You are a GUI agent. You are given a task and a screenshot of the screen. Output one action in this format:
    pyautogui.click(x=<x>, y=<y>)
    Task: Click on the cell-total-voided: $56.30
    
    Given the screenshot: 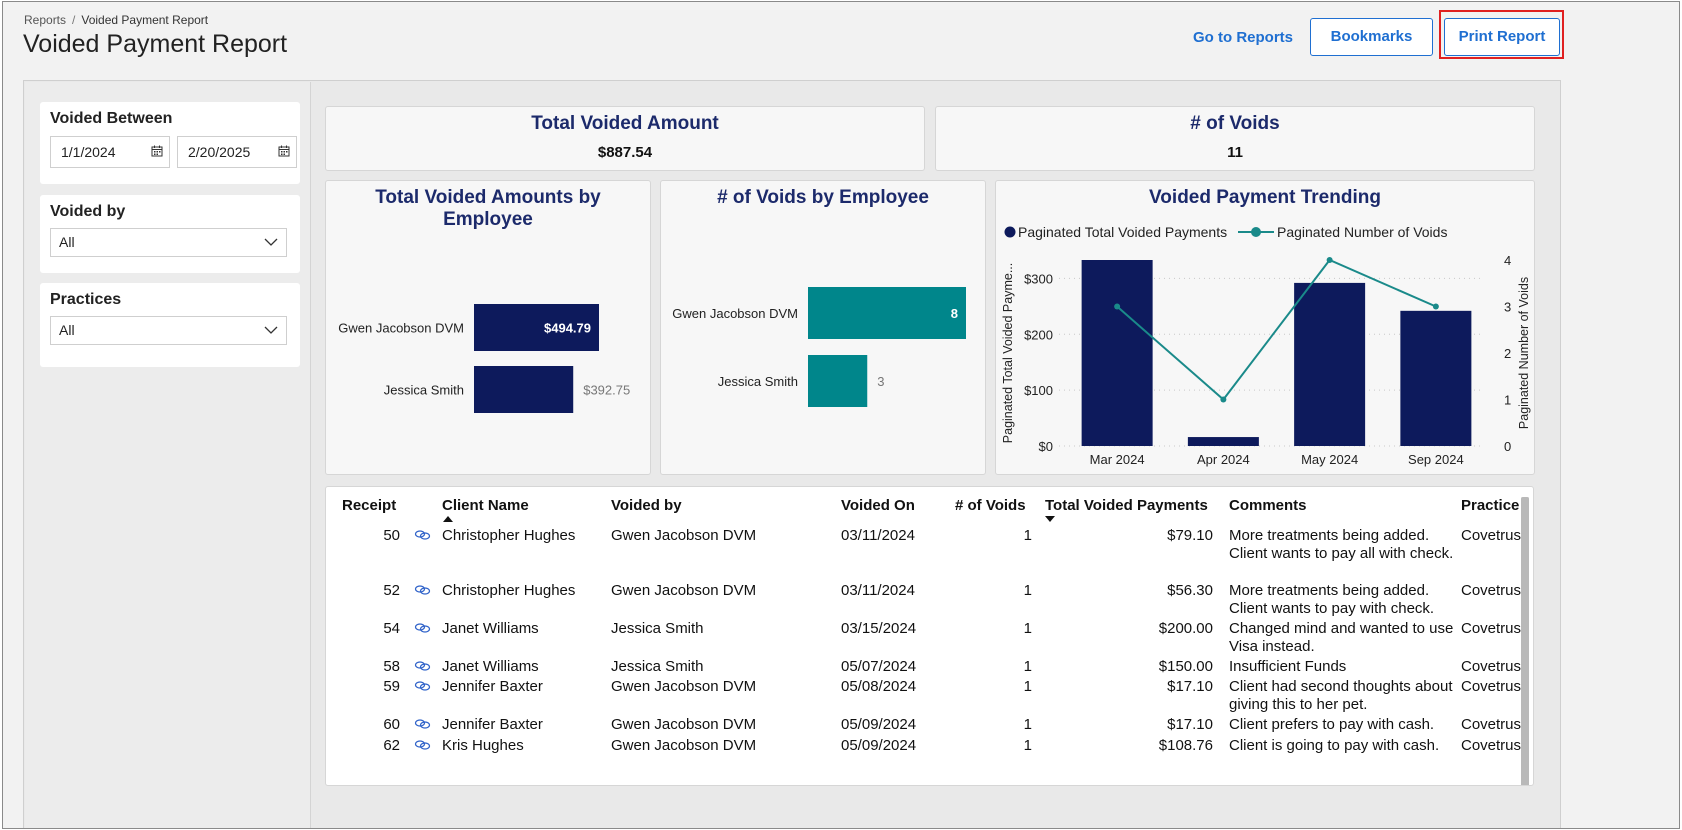 What is the action you would take?
    pyautogui.click(x=1190, y=590)
    